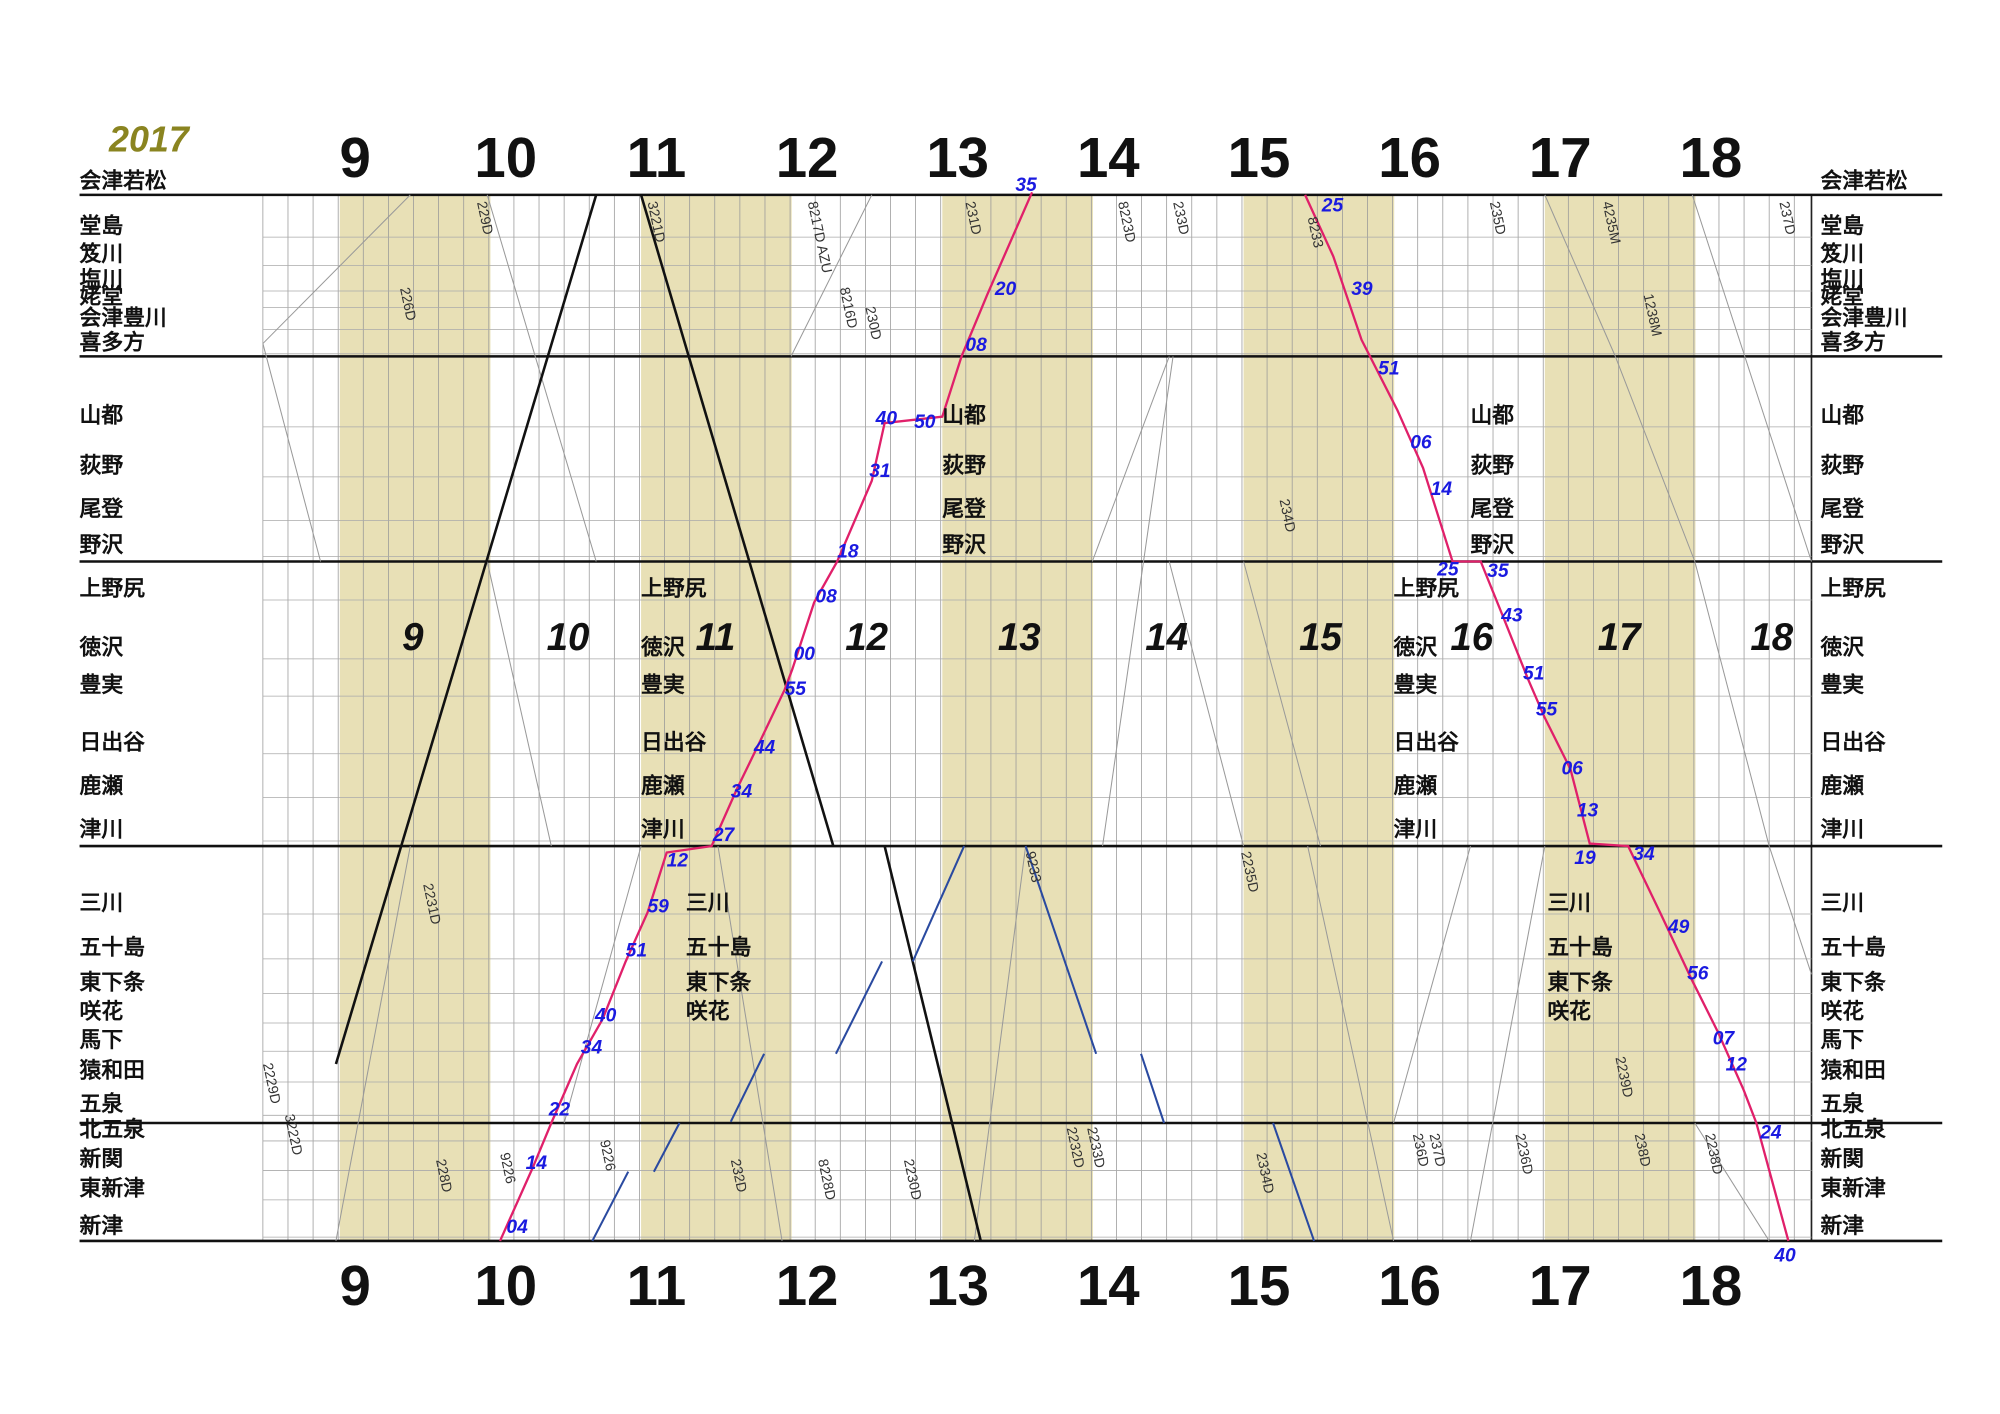 The image size is (2000, 1414). Describe the element at coordinates (113, 1130) in the screenshot. I see `station-label: 北五泉` at that location.